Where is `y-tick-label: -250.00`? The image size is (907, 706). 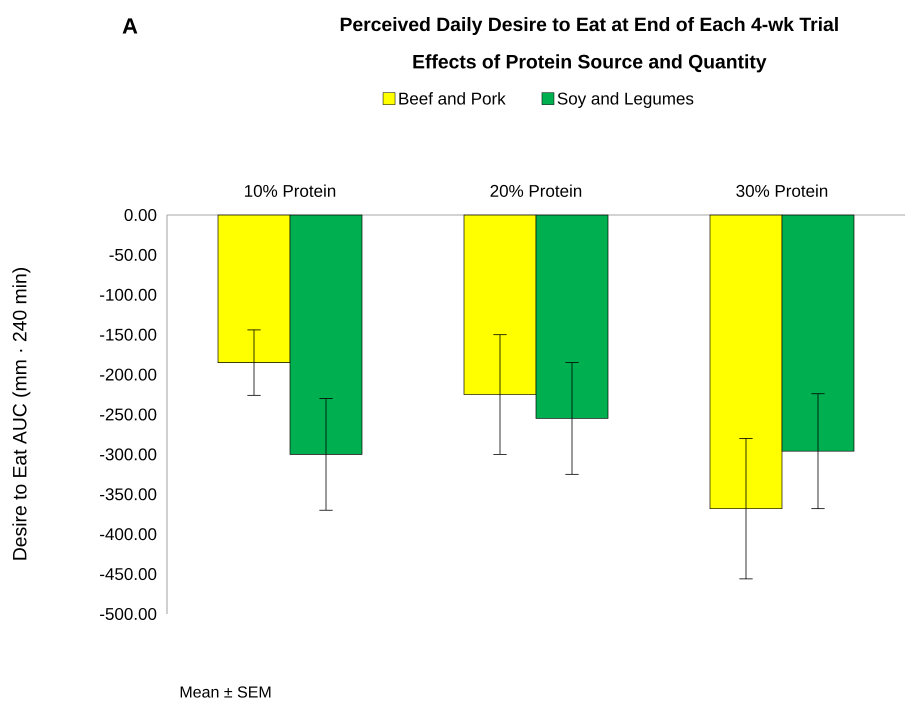 y-tick-label: -250.00 is located at coordinates (128, 414).